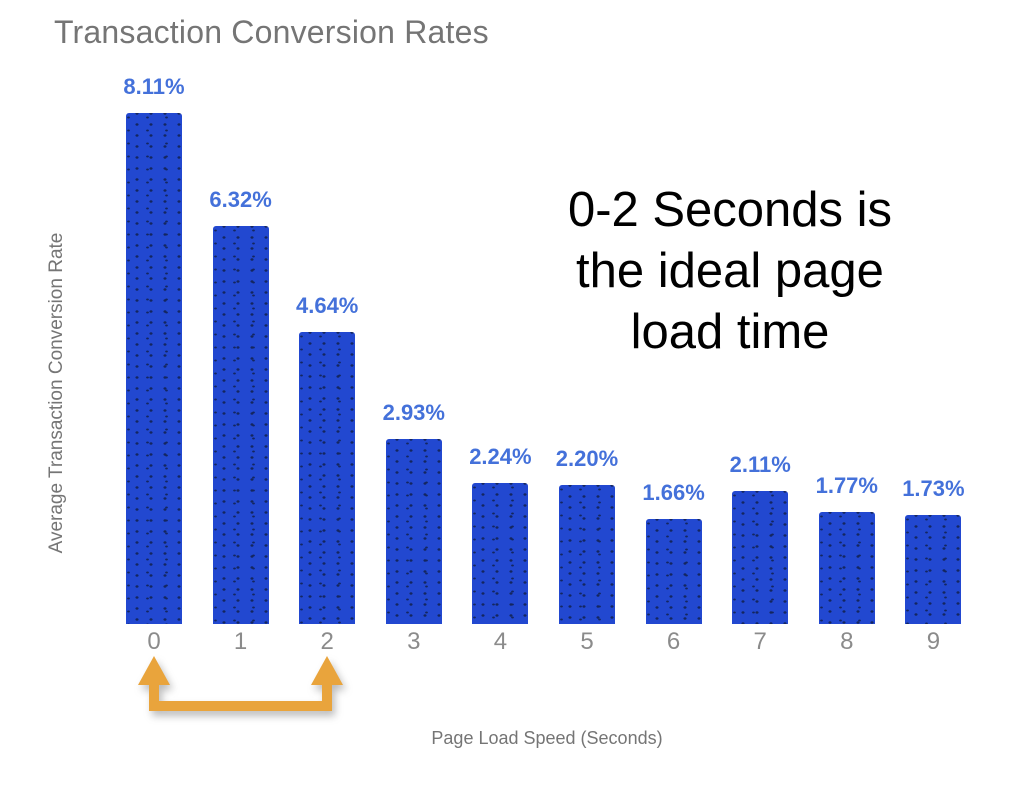  I want to click on annotation-text: 0-2 Seconds is the ideal page load time, so click(730, 271).